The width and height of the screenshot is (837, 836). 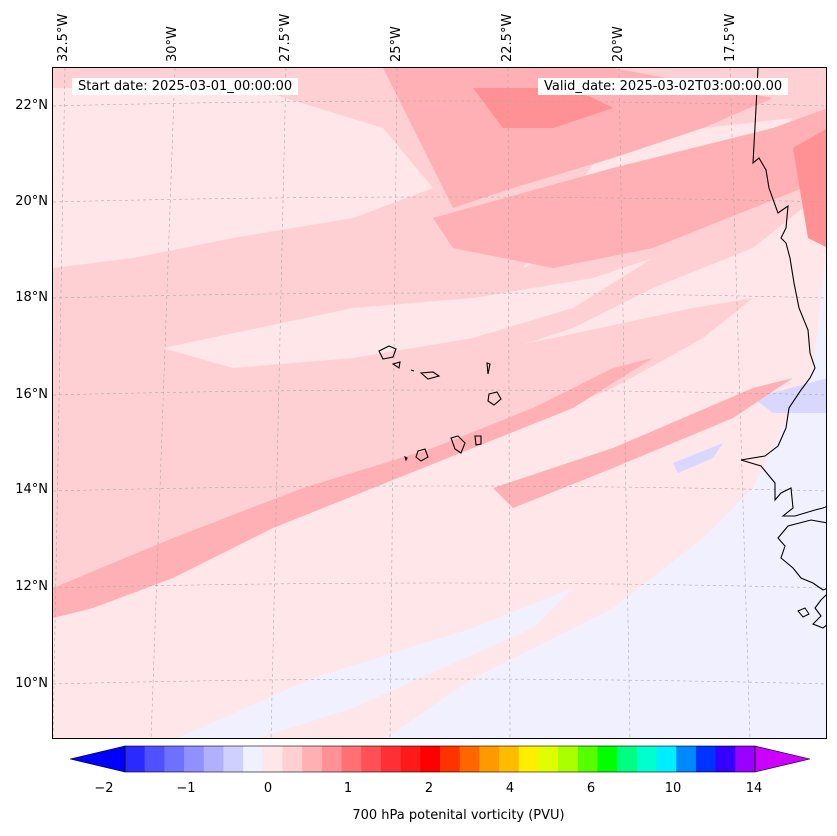 I want to click on lon-label-32-5w: 32.5°W, so click(x=63, y=37).